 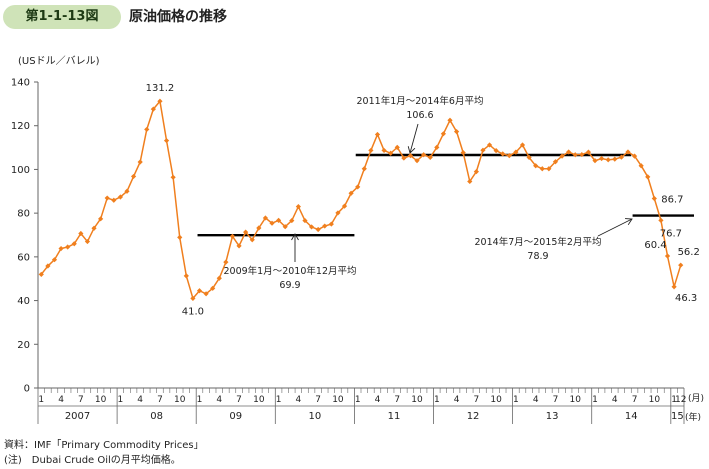 I want to click on average-label: 2009年1月～2010年12月平均, so click(x=290, y=271).